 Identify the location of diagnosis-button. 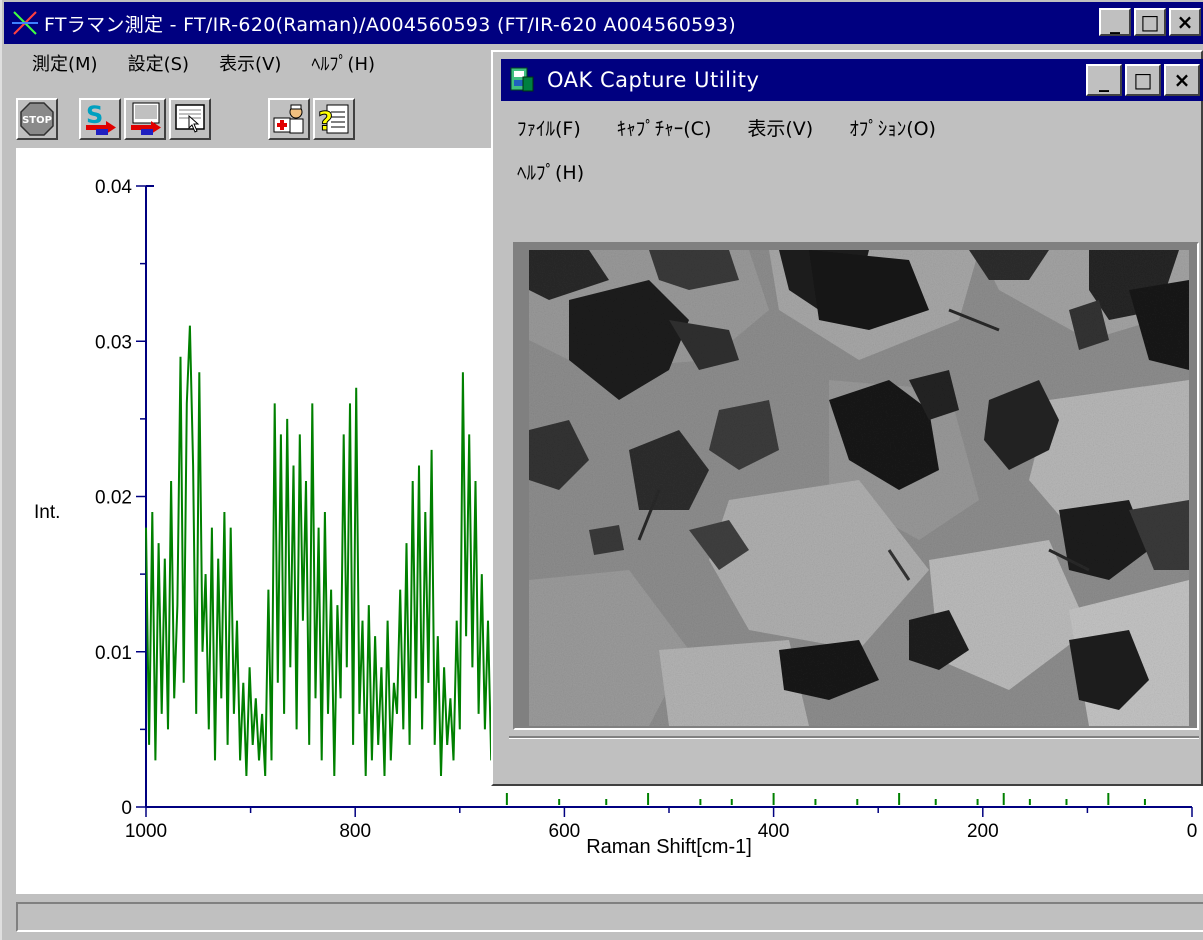
(289, 119).